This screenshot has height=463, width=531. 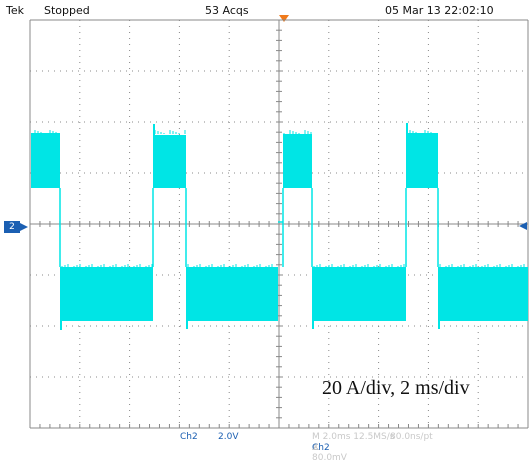 What do you see at coordinates (24, 227) in the screenshot?
I see `arrow-right-icon` at bounding box center [24, 227].